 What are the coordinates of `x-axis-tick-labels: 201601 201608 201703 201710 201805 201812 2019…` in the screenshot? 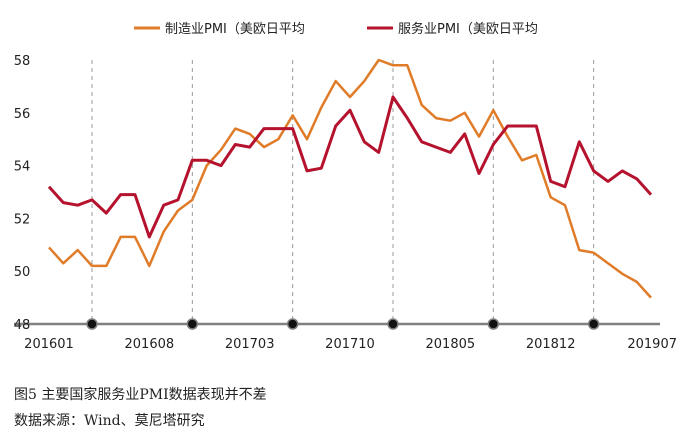 It's located at (350, 344).